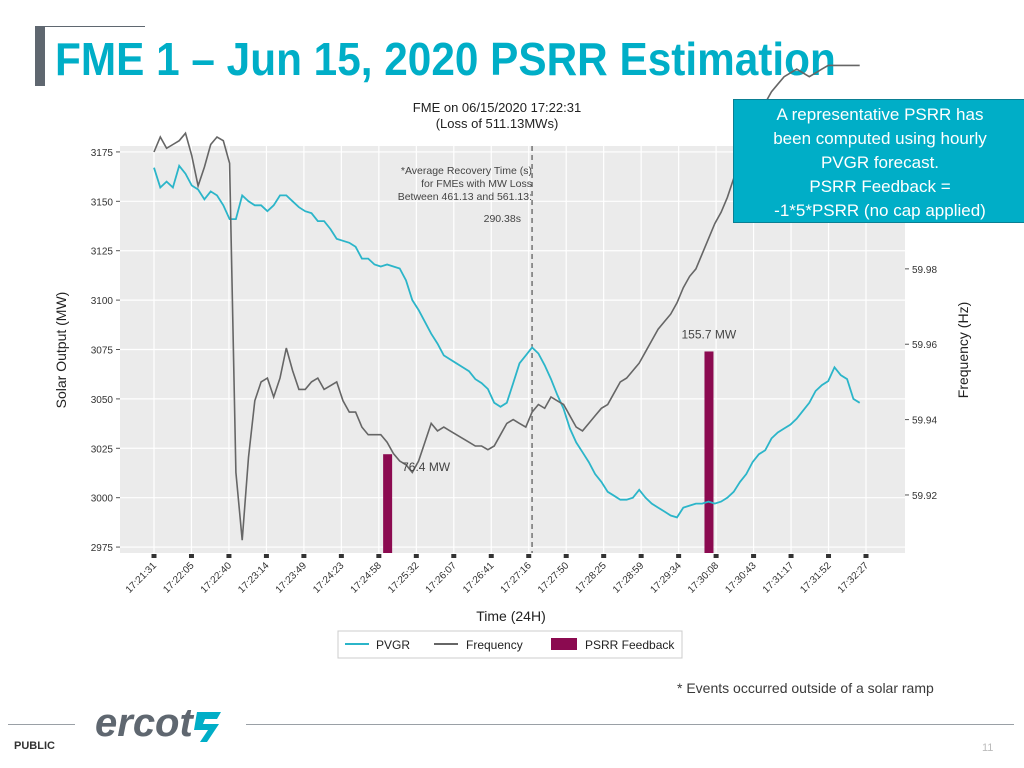 The image size is (1024, 768). What do you see at coordinates (367, 578) in the screenshot?
I see `x-tick-label-6: 17:24:58` at bounding box center [367, 578].